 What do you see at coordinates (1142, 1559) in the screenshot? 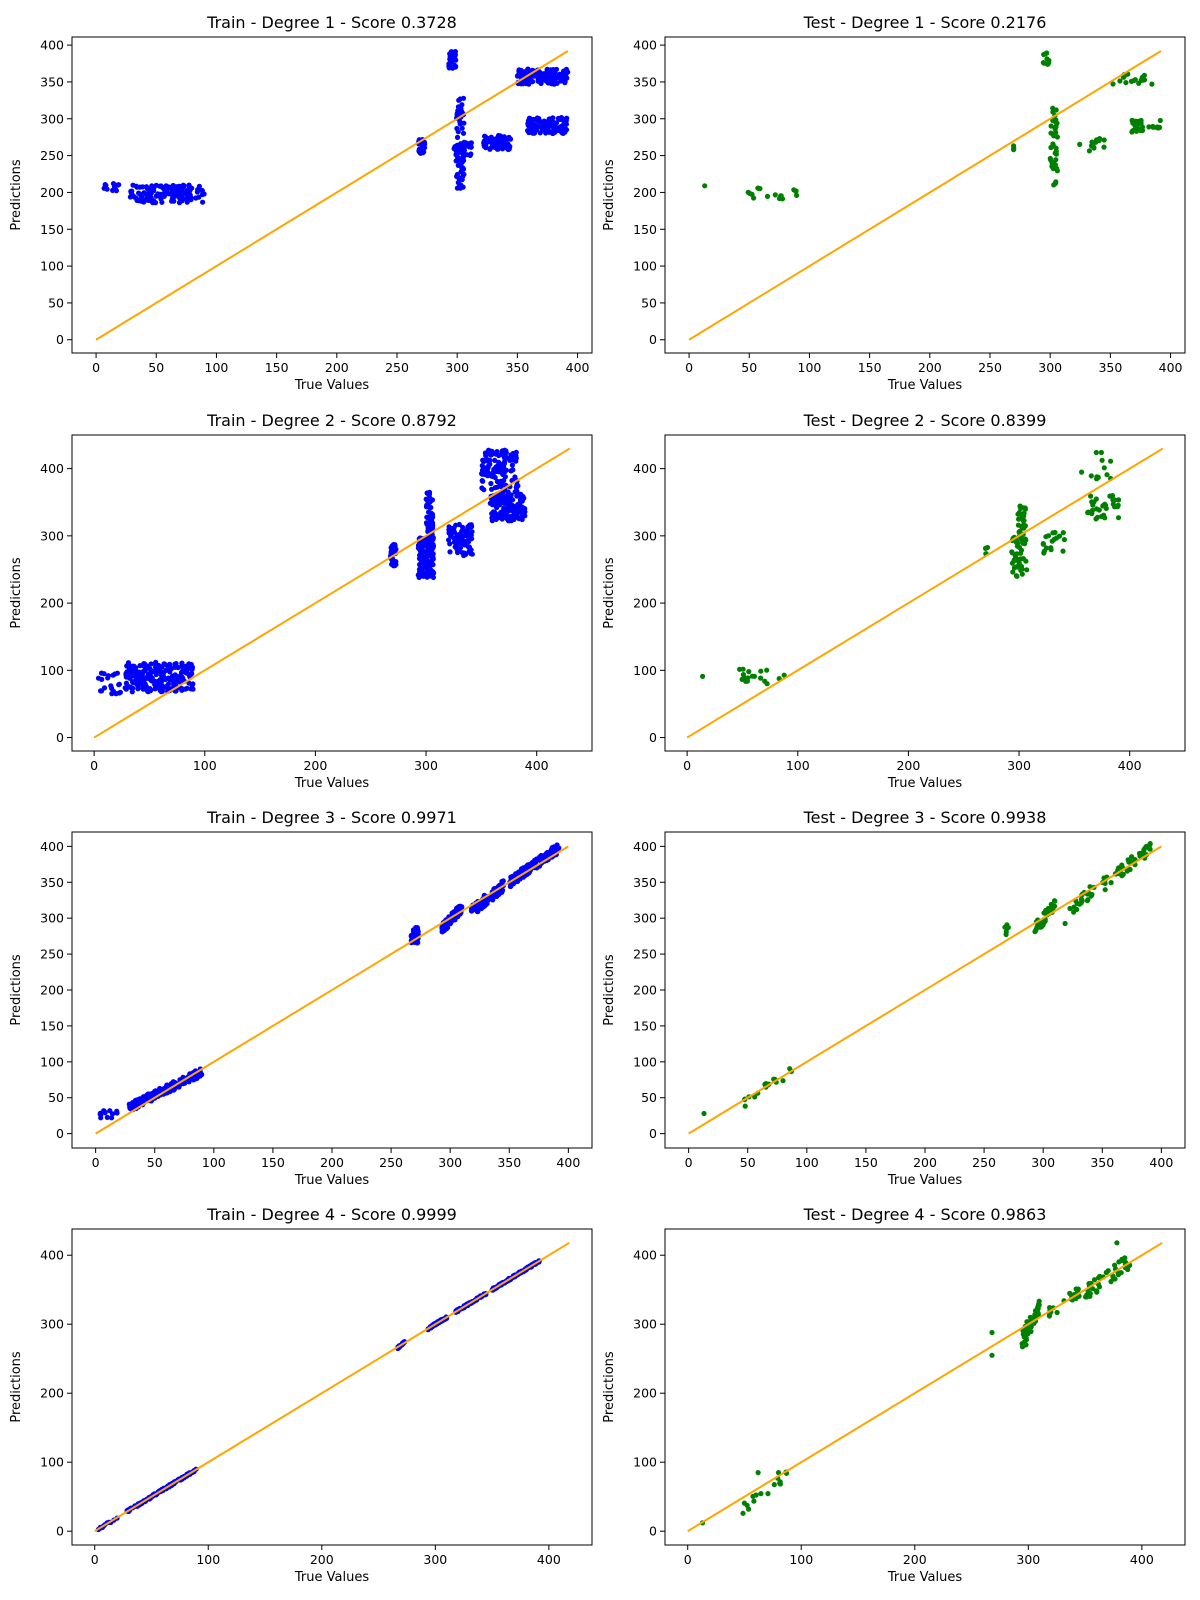
I see `x-tick-label: 400` at bounding box center [1142, 1559].